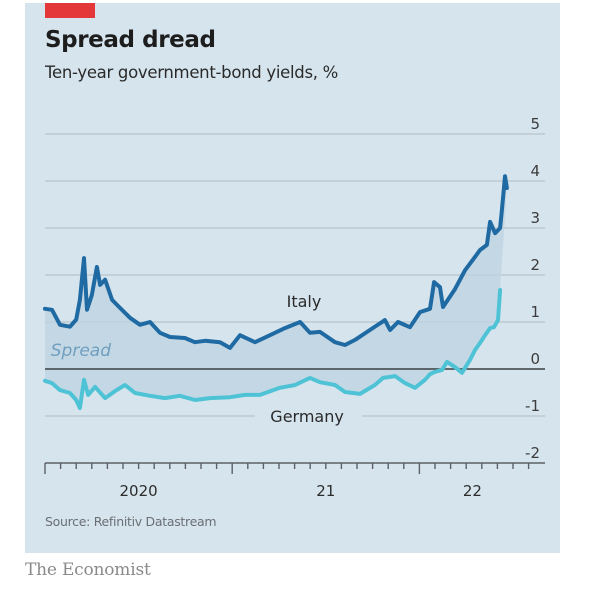 The width and height of the screenshot is (600, 603). I want to click on label-germany: Germany, so click(307, 416).